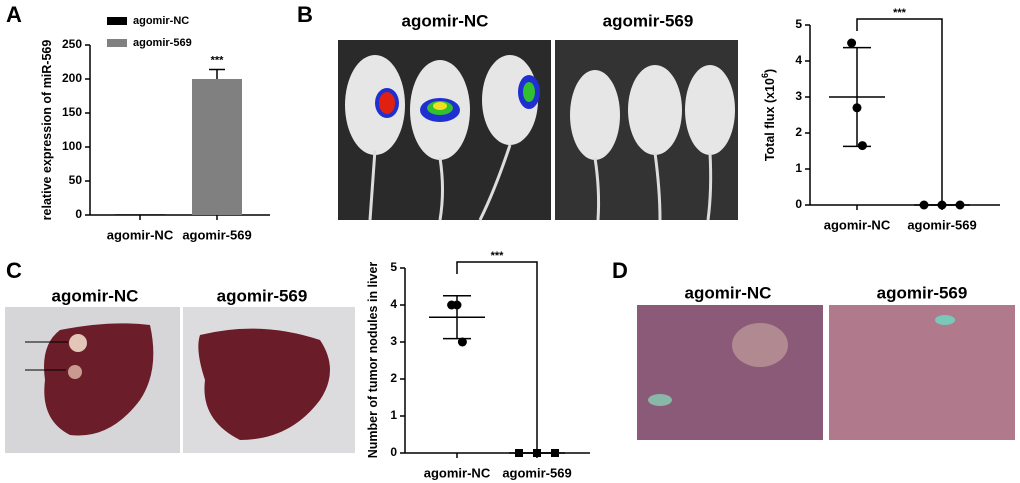 Image resolution: width=1020 pixels, height=483 pixels. Describe the element at coordinates (72, 146) in the screenshot. I see `y-tick-label: 100` at that location.